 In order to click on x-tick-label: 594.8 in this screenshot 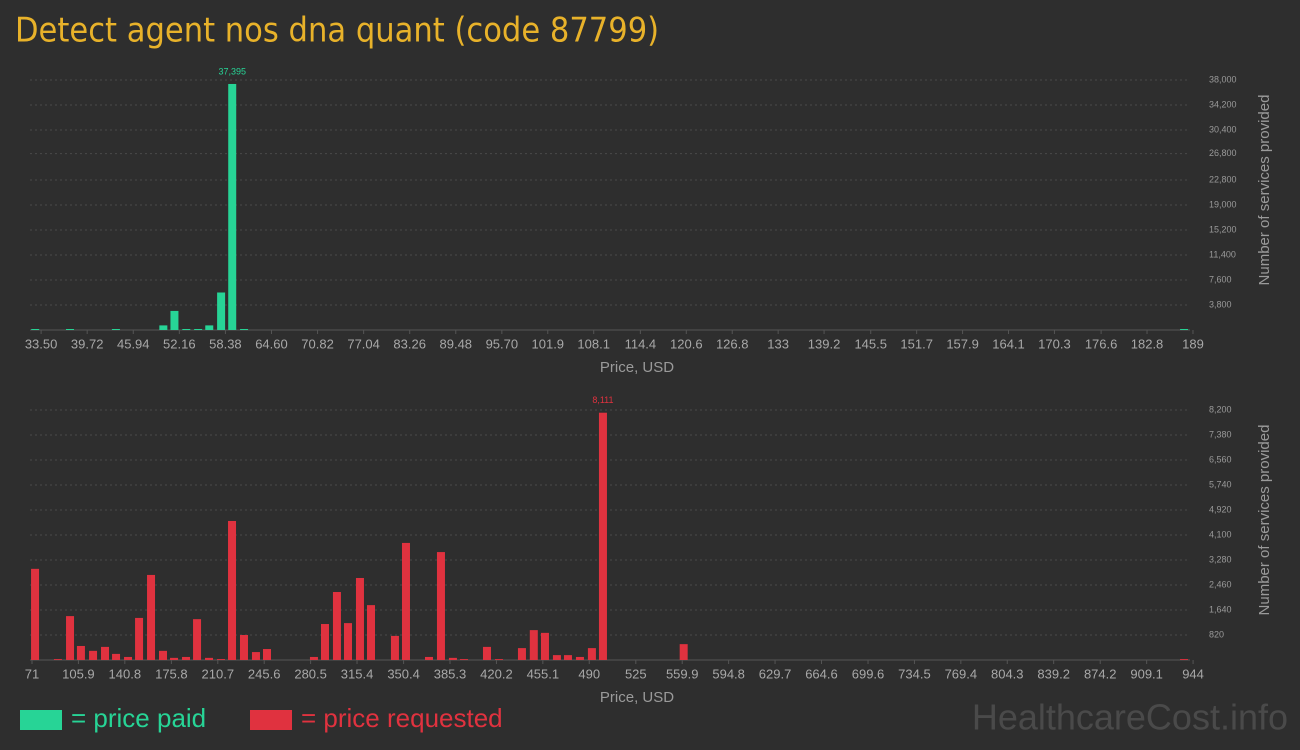, I will do `click(728, 673)`.